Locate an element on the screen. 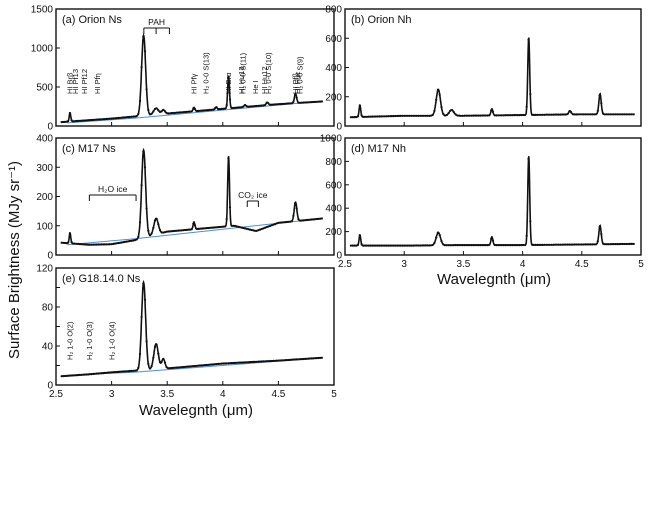 The image size is (653, 532). y-tick-label: 200 is located at coordinates (333, 232).